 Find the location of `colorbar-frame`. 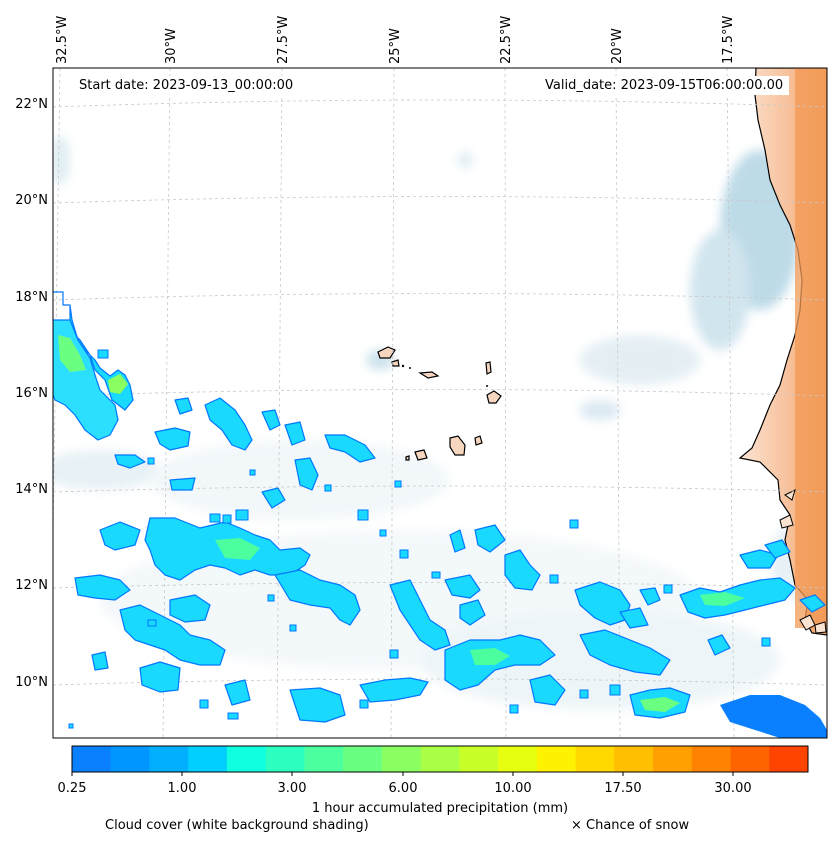

colorbar-frame is located at coordinates (440, 759).